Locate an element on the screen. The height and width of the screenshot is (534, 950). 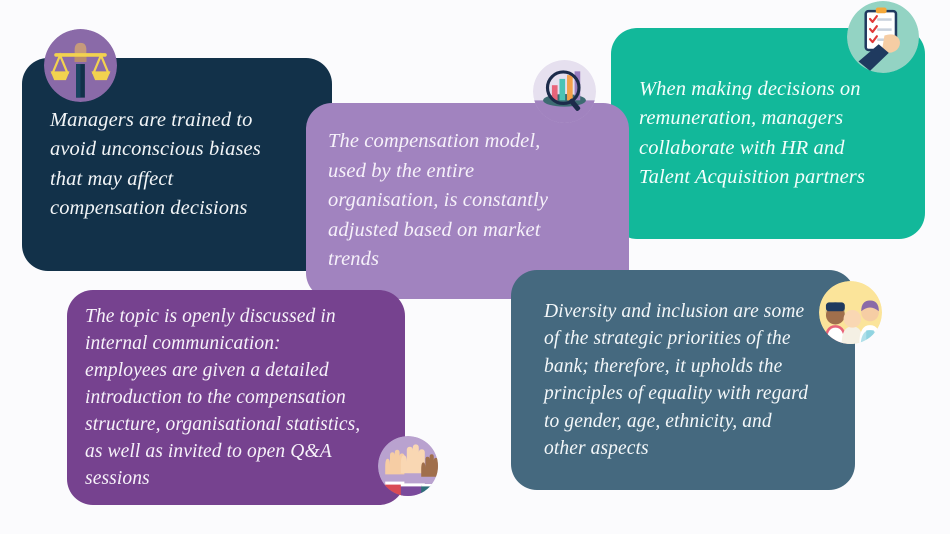
scales-icon is located at coordinates (80, 65).